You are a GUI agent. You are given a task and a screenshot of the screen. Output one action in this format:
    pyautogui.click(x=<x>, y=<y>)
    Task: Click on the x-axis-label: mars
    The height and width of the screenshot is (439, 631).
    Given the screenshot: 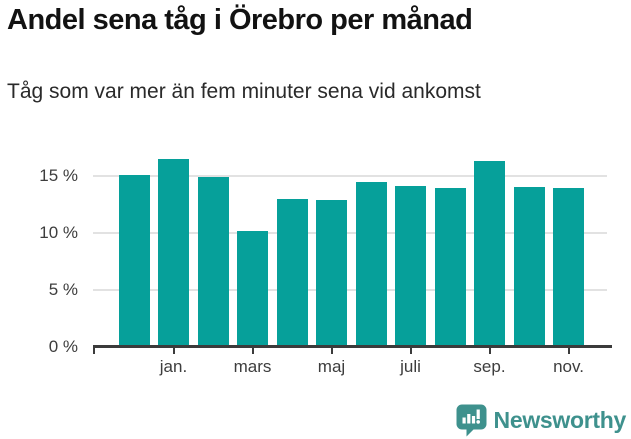 What is the action you would take?
    pyautogui.click(x=252, y=366)
    